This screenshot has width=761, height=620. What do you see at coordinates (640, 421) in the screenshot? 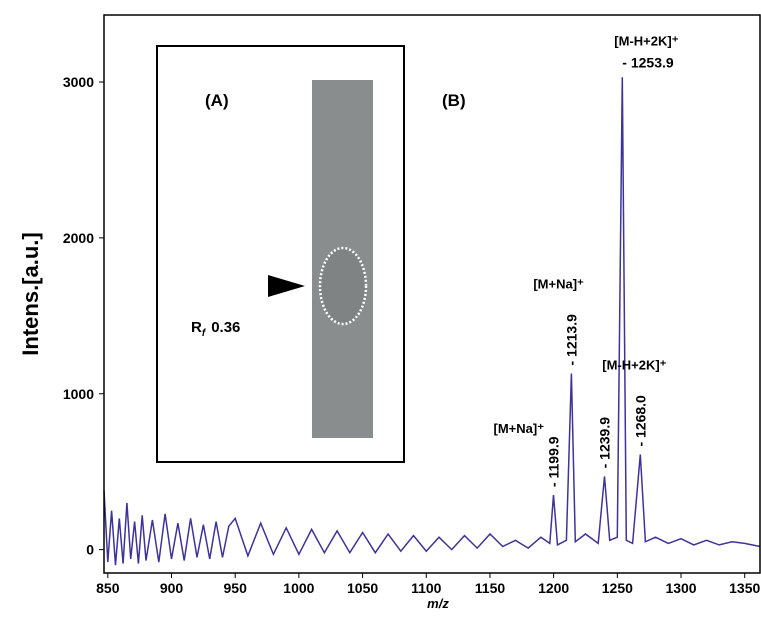
I see `peak-label: - 1268.0` at bounding box center [640, 421].